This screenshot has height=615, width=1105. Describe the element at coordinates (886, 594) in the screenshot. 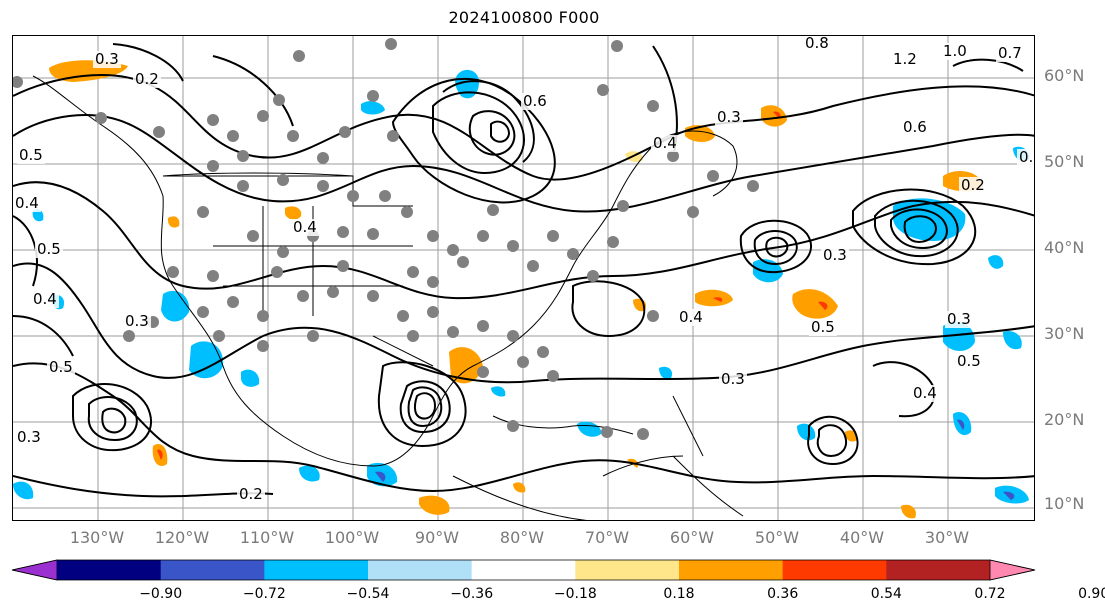

I see `colorbar-tick-label: 0.54` at that location.